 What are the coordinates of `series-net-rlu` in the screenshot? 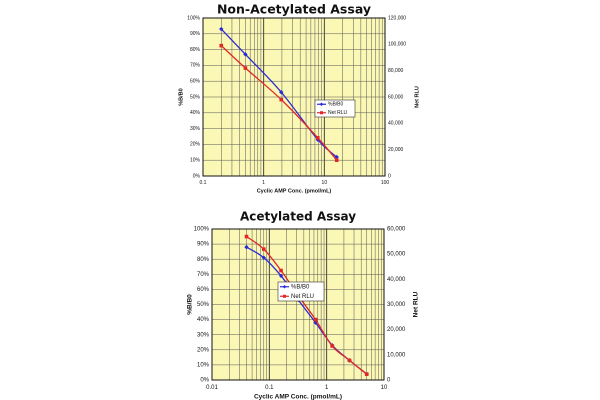 It's located at (279, 102).